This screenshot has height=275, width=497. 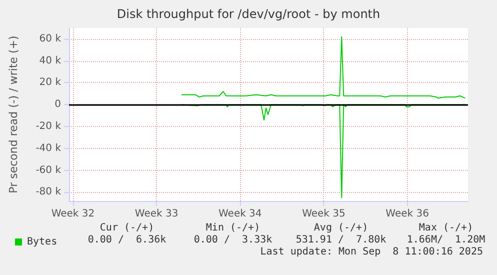 What do you see at coordinates (50, 82) in the screenshot?
I see `y-tick-label: 20 k` at bounding box center [50, 82].